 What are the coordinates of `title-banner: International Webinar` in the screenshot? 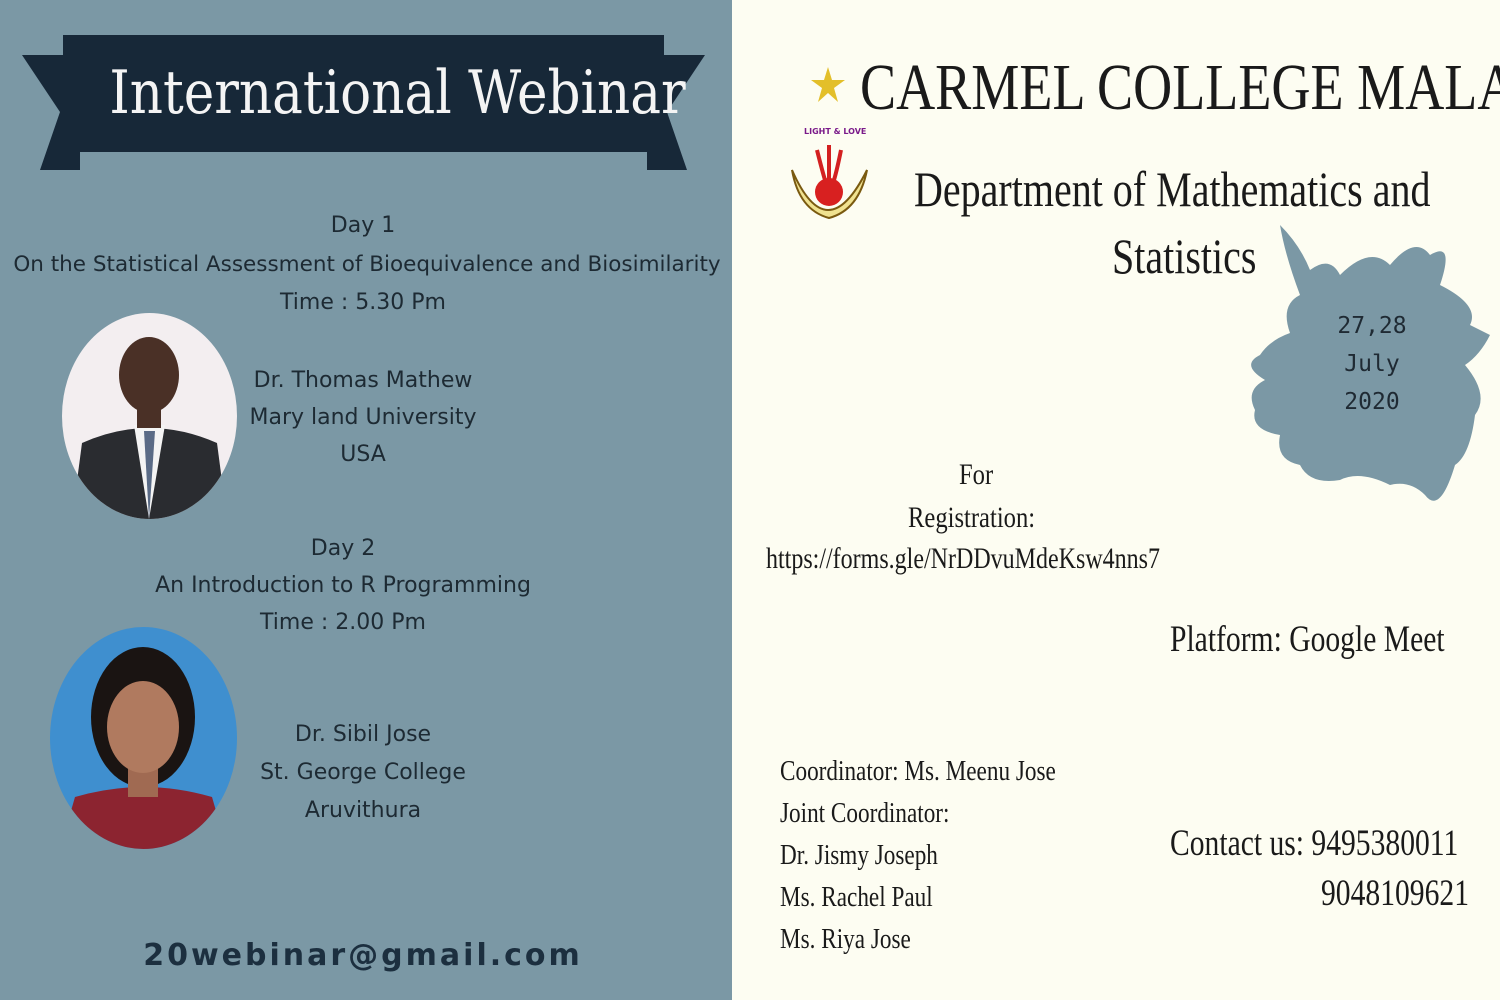 It's located at (375, 93).